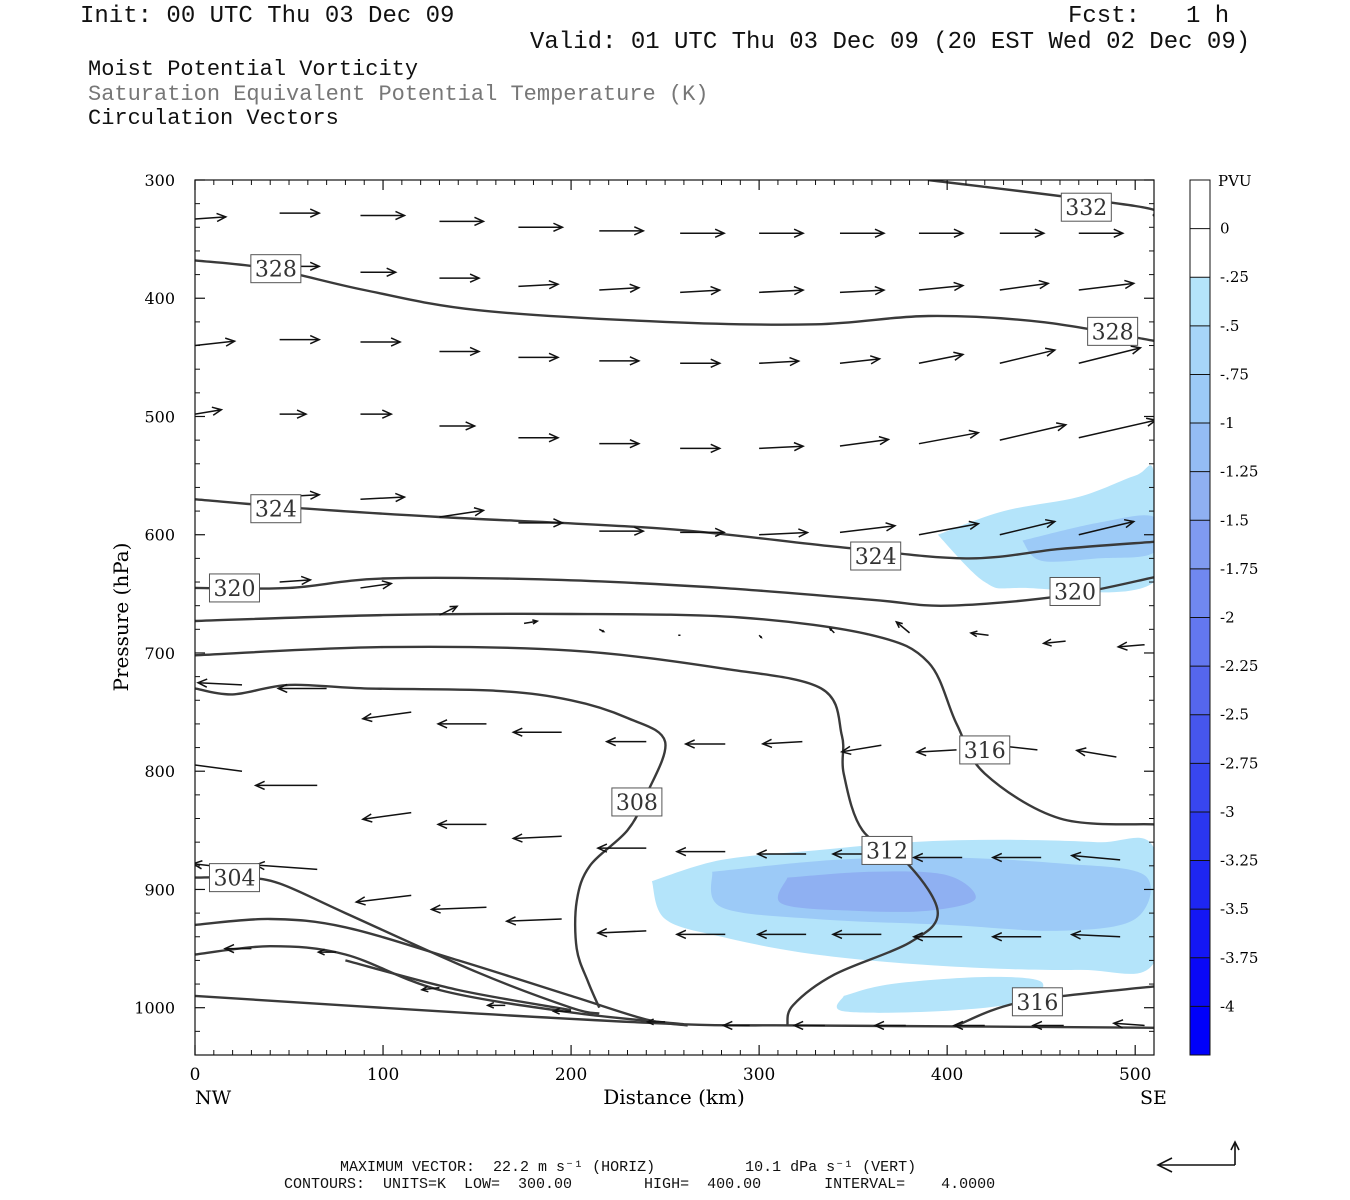  Describe the element at coordinates (1239, 569) in the screenshot. I see `colorbar-label: -1.75` at that location.